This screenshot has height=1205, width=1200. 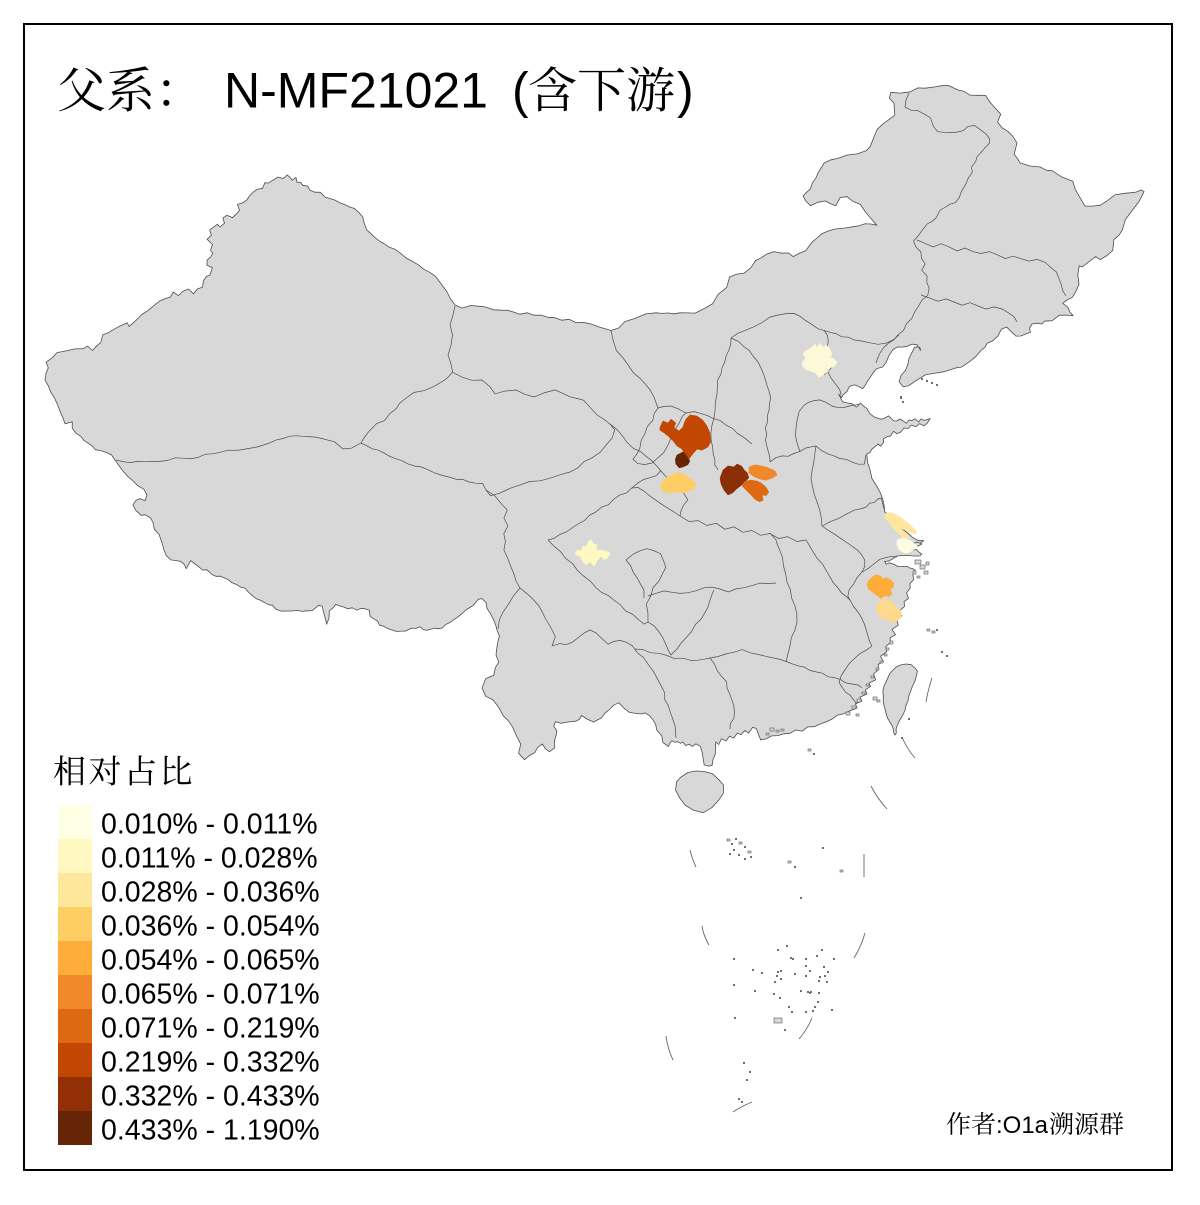 What do you see at coordinates (209, 859) in the screenshot?
I see `svg-text: 0.011% - 0.028%` at bounding box center [209, 859].